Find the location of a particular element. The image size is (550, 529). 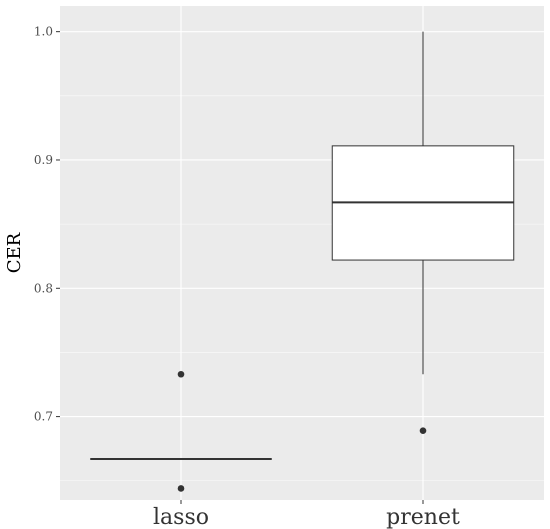

y-axis-title: CER is located at coordinates (14, 252).